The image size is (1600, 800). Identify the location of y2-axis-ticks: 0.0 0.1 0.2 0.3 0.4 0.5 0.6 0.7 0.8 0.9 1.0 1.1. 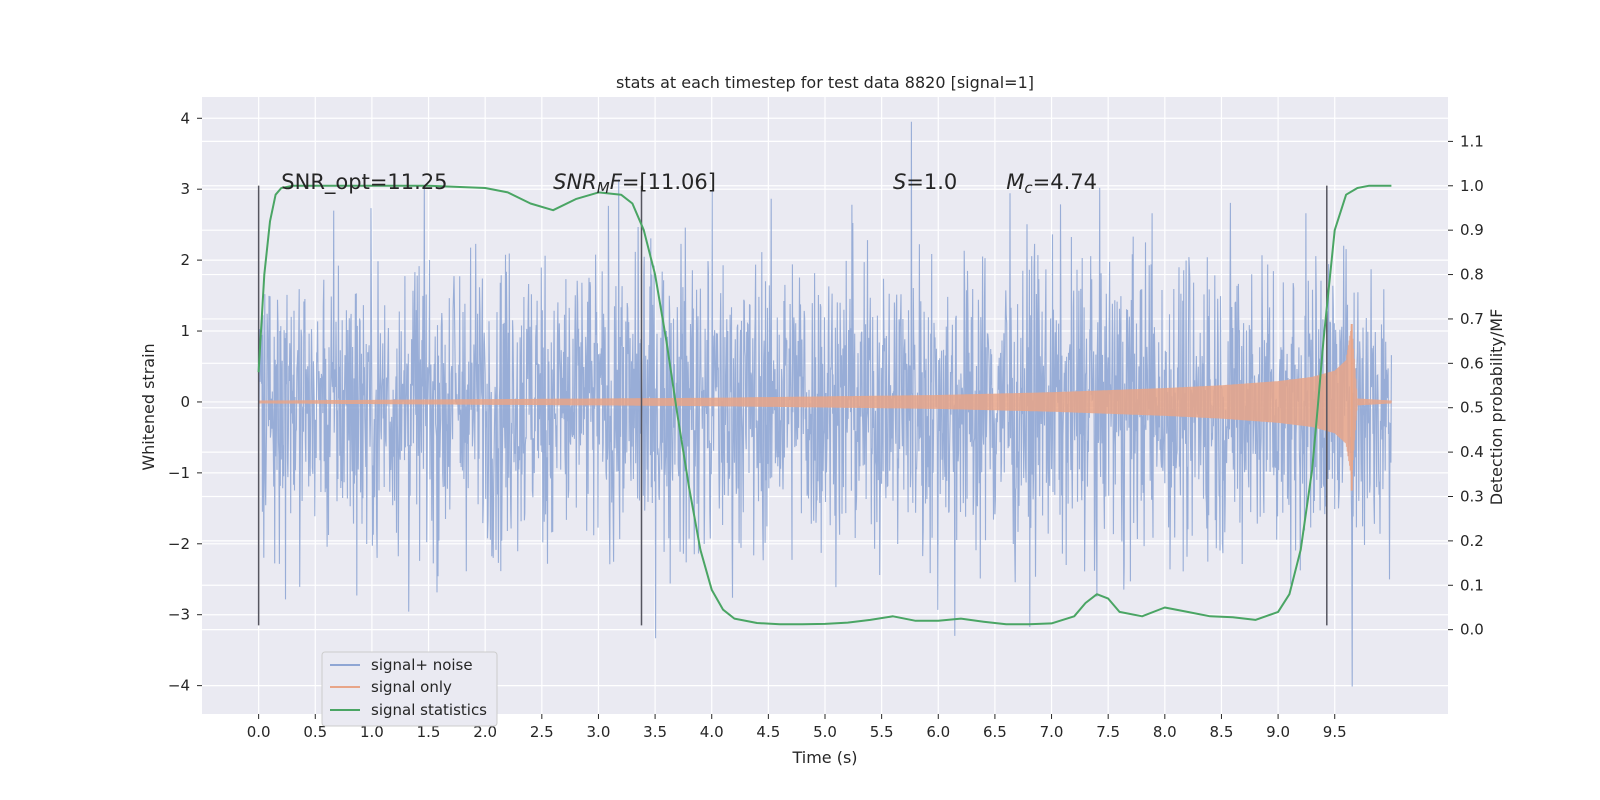
(1466, 385).